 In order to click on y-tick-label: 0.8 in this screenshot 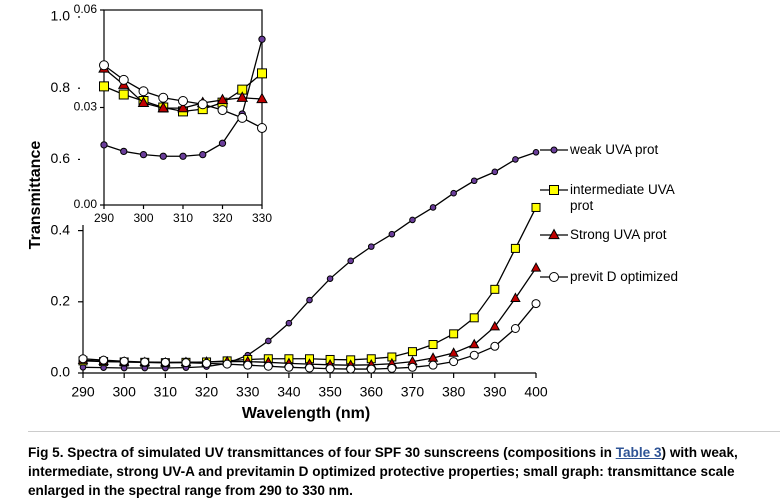, I will do `click(61, 87)`.